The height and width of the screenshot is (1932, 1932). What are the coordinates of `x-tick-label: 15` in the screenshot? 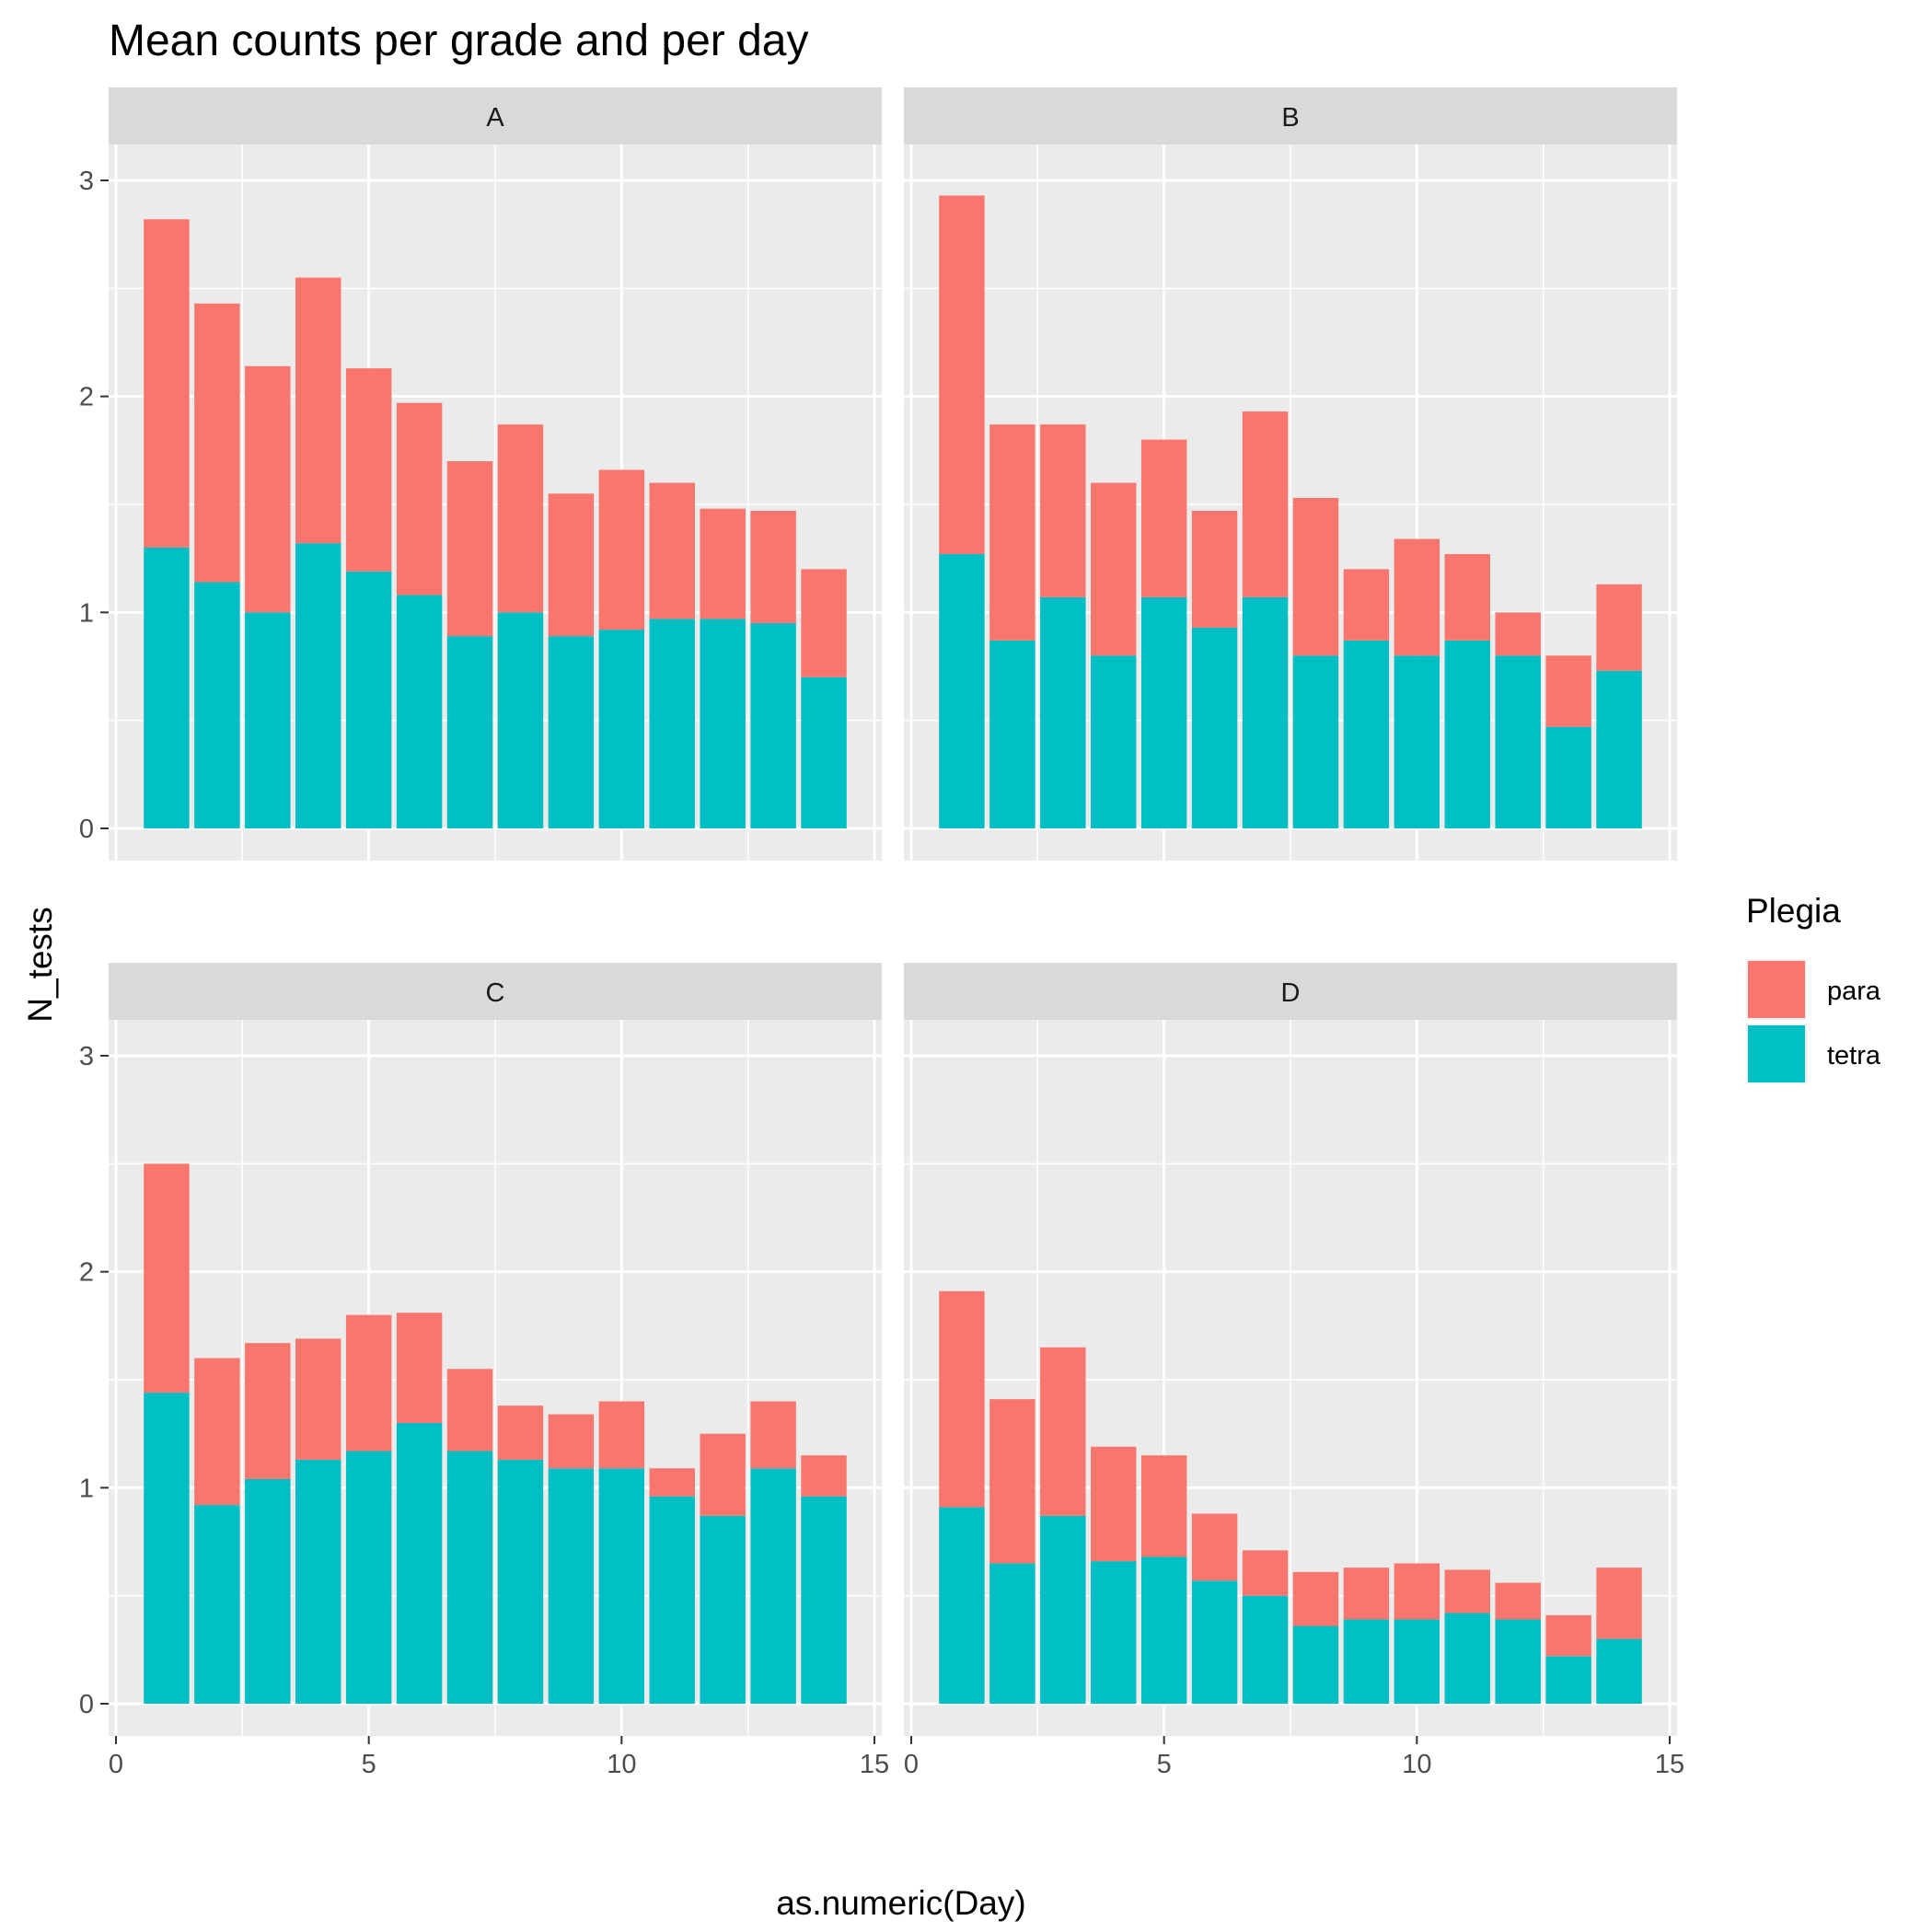 It's located at (875, 1765).